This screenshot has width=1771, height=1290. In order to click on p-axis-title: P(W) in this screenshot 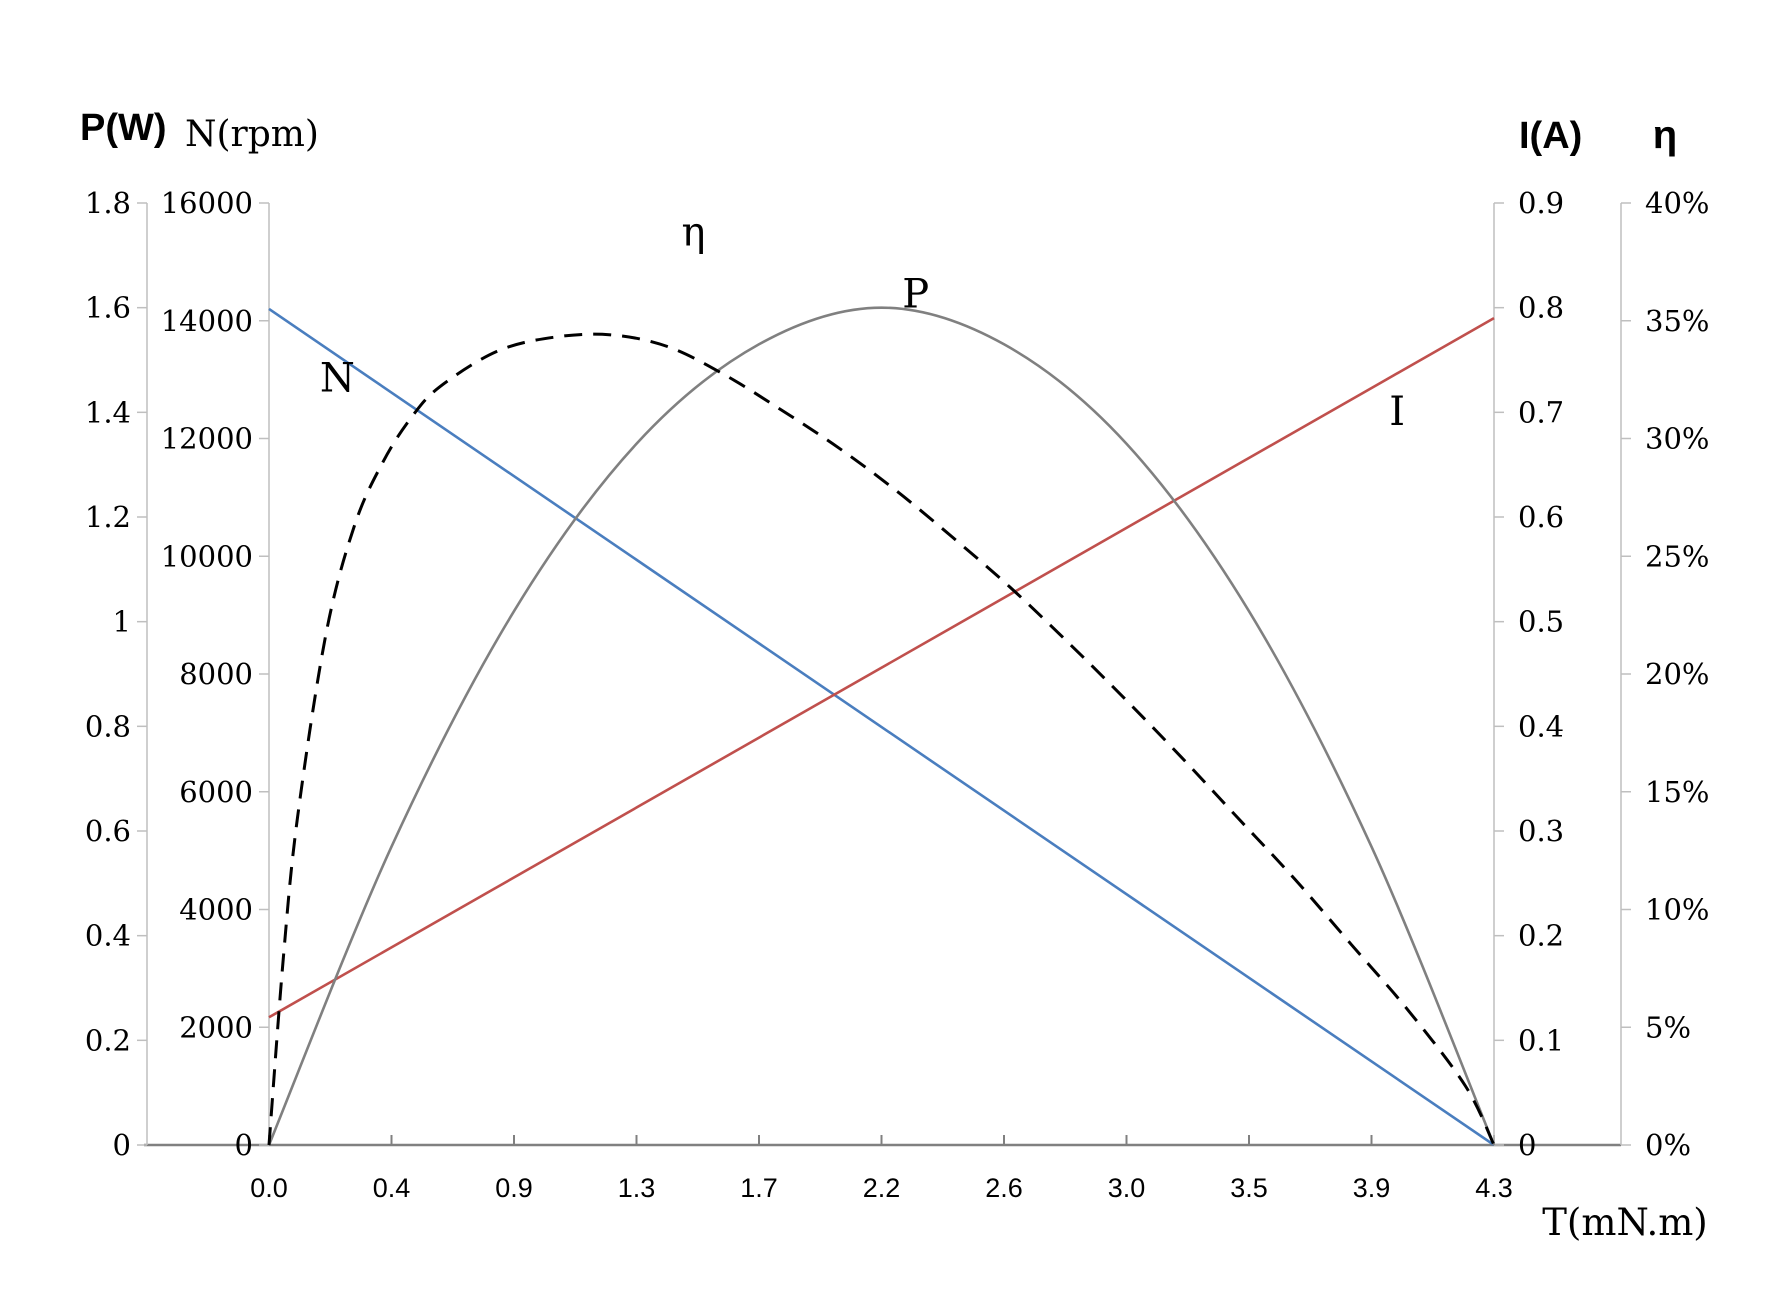, I will do `click(123, 128)`.